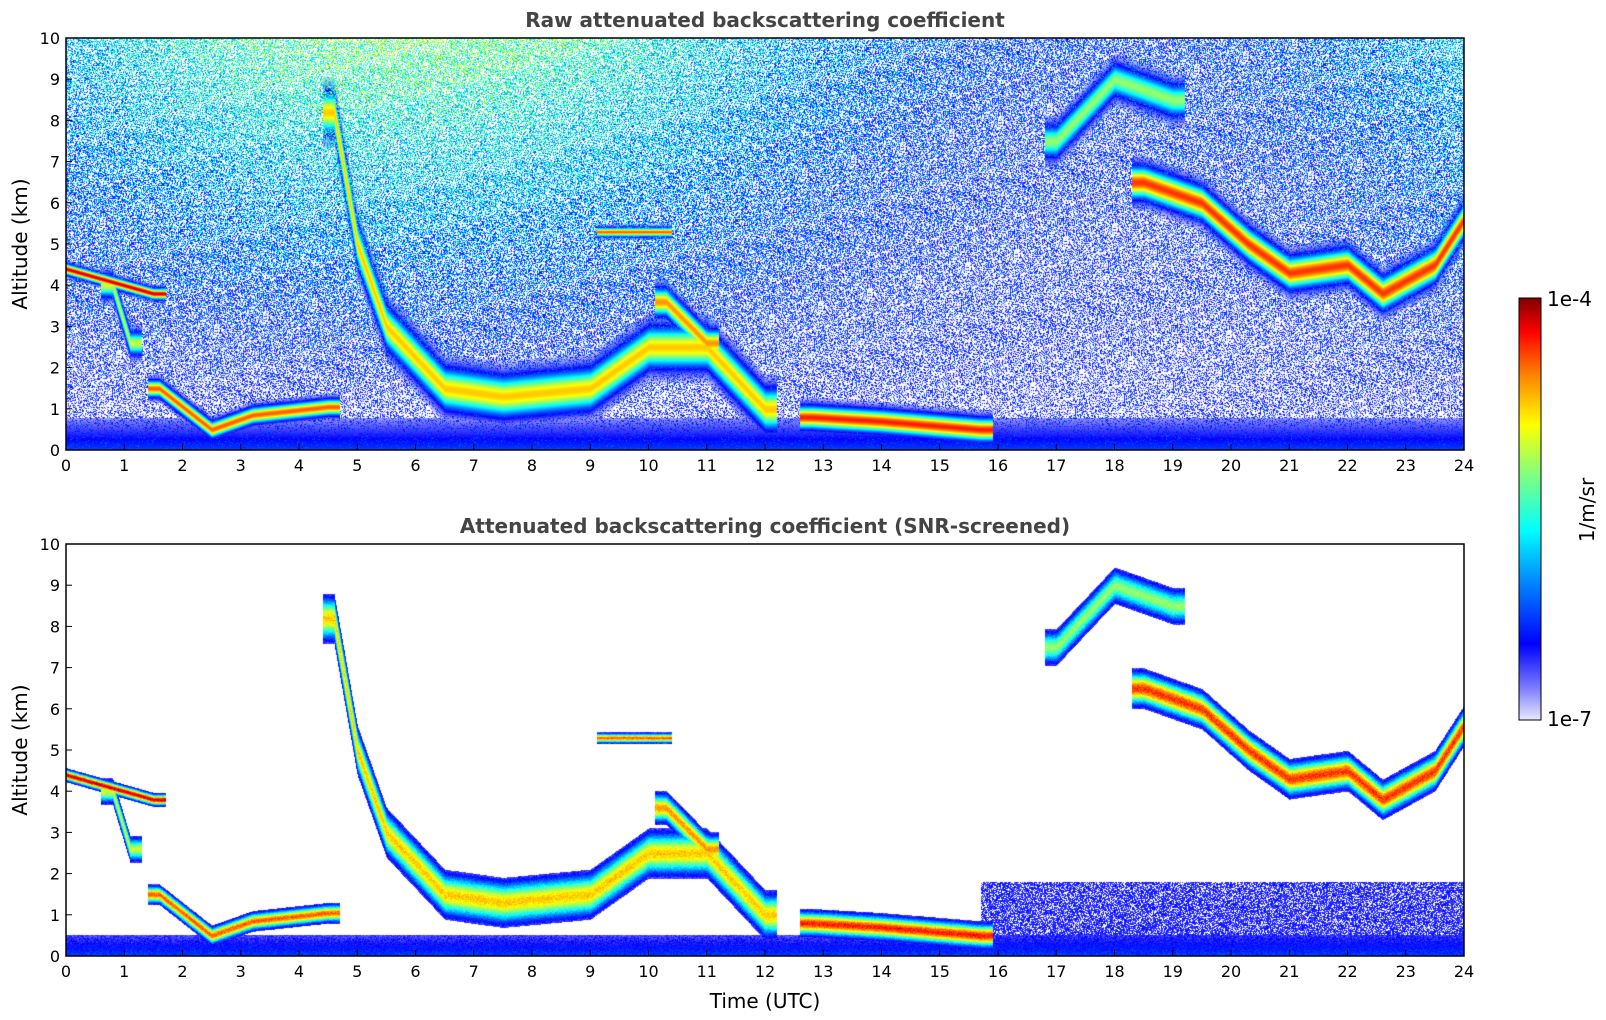 The width and height of the screenshot is (1606, 1020). I want to click on panel-screened-x-ticks: 0 1 2 3 4 5 6 7 8 9 10 11 12 13 14 15 16 17 18 19 20 21 22 23 24, so click(767, 965).